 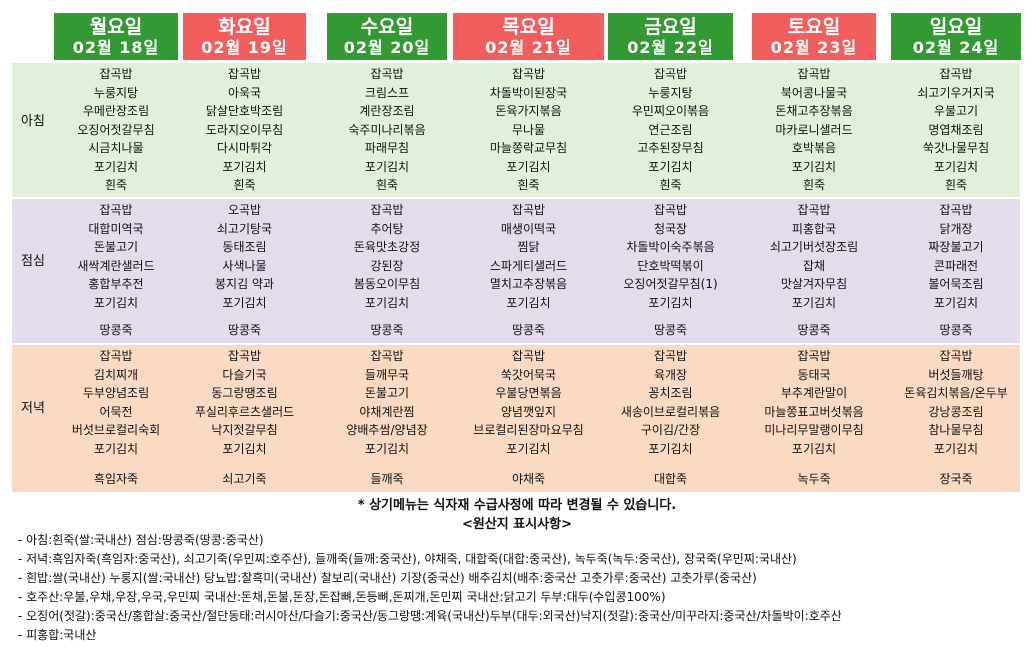 What do you see at coordinates (528, 411) in the screenshot?
I see `menu-item: 양념깻잎지` at bounding box center [528, 411].